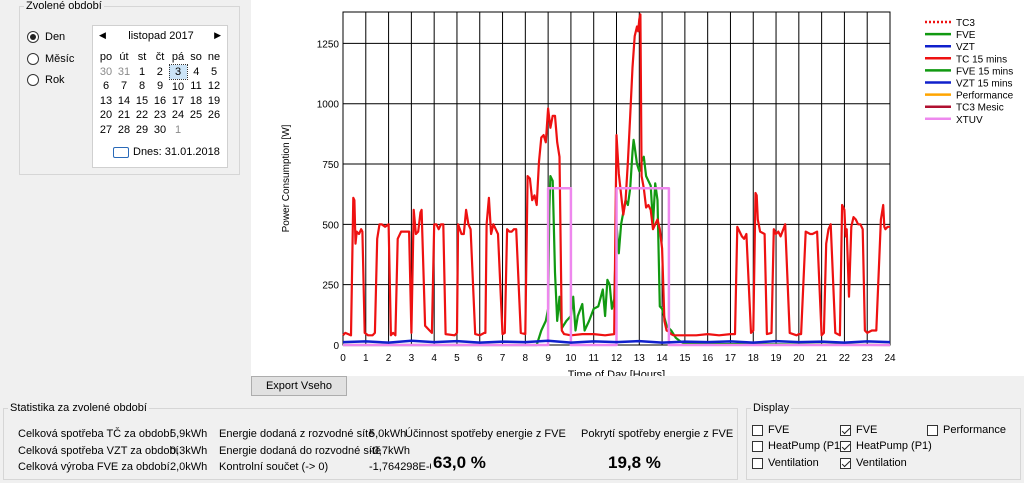  I want to click on display-checkbox-fve: FVE, so click(770, 430).